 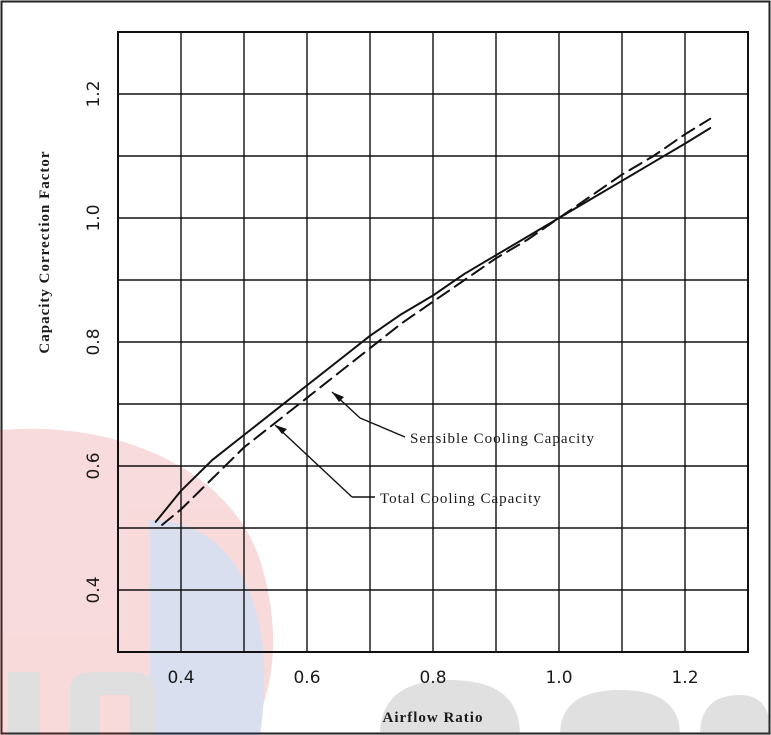 I want to click on sensible-label: Sensible Cooling Capacity, so click(x=502, y=439).